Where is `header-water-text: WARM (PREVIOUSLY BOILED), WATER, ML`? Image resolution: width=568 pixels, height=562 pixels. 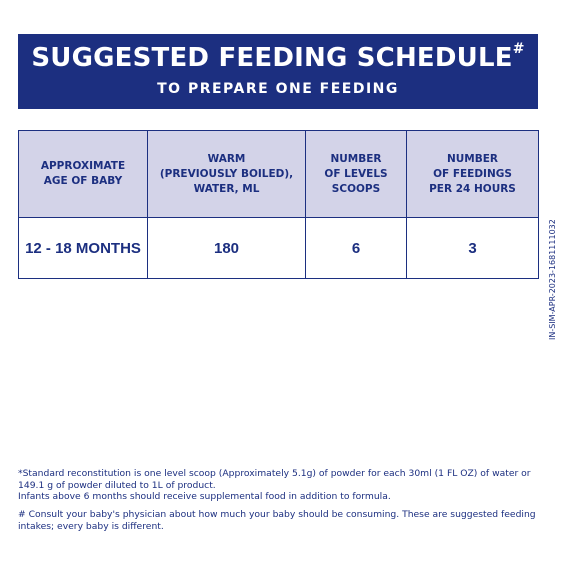
header-water-text: WARM (PREVIOUSLY BOILED), WATER, ML is located at coordinates (226, 173).